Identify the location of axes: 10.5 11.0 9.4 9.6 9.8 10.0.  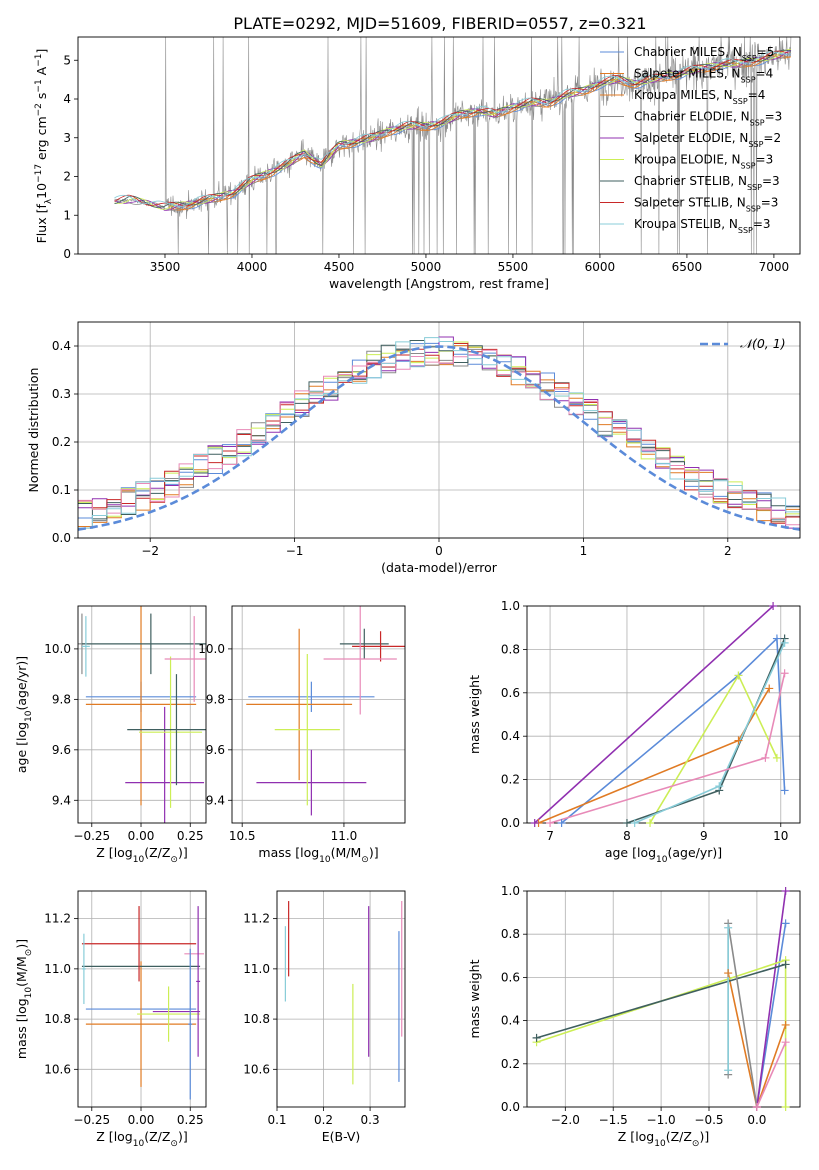
(302, 724).